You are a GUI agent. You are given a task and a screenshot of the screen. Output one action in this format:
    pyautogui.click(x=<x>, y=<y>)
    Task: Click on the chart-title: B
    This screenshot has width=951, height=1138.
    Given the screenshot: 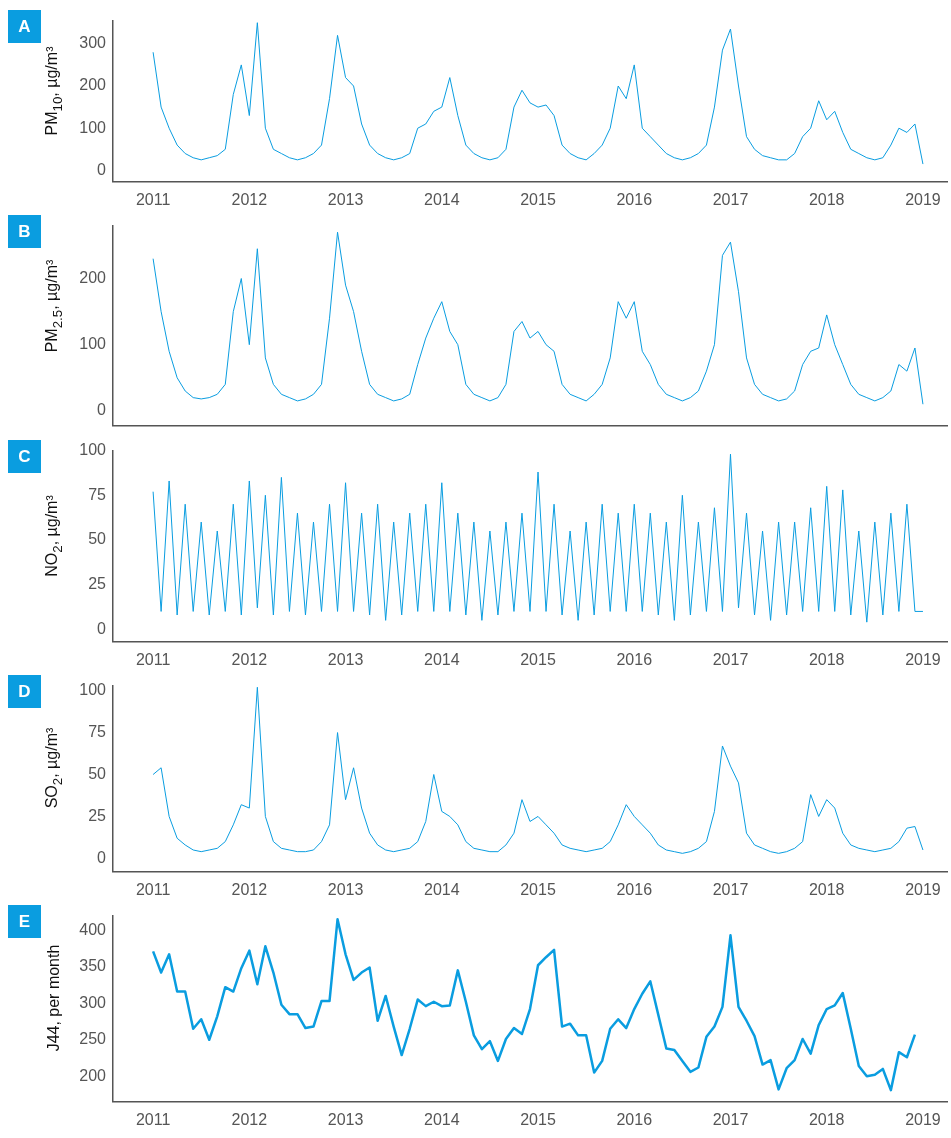 What is the action you would take?
    pyautogui.click(x=24, y=231)
    